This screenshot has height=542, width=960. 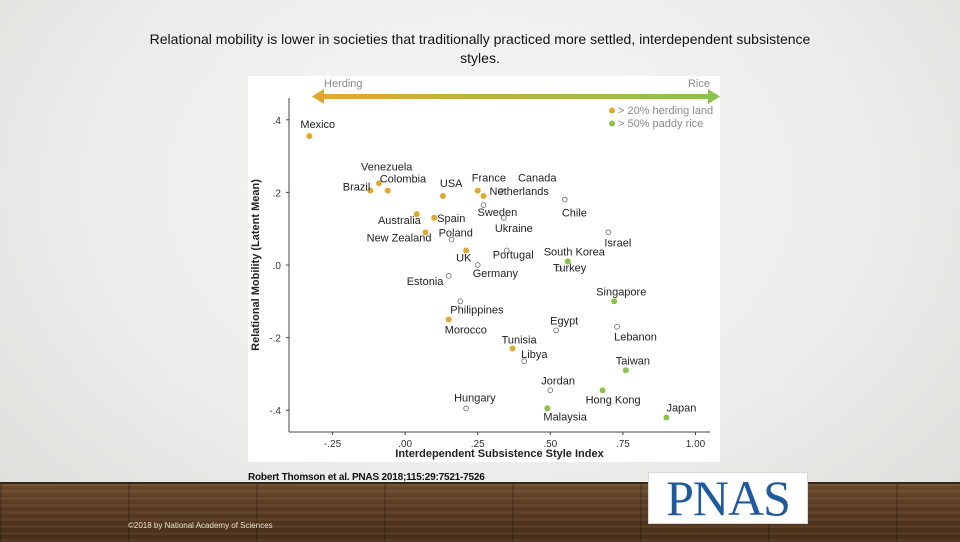 What do you see at coordinates (575, 252) in the screenshot?
I see `point-label: South Korea` at bounding box center [575, 252].